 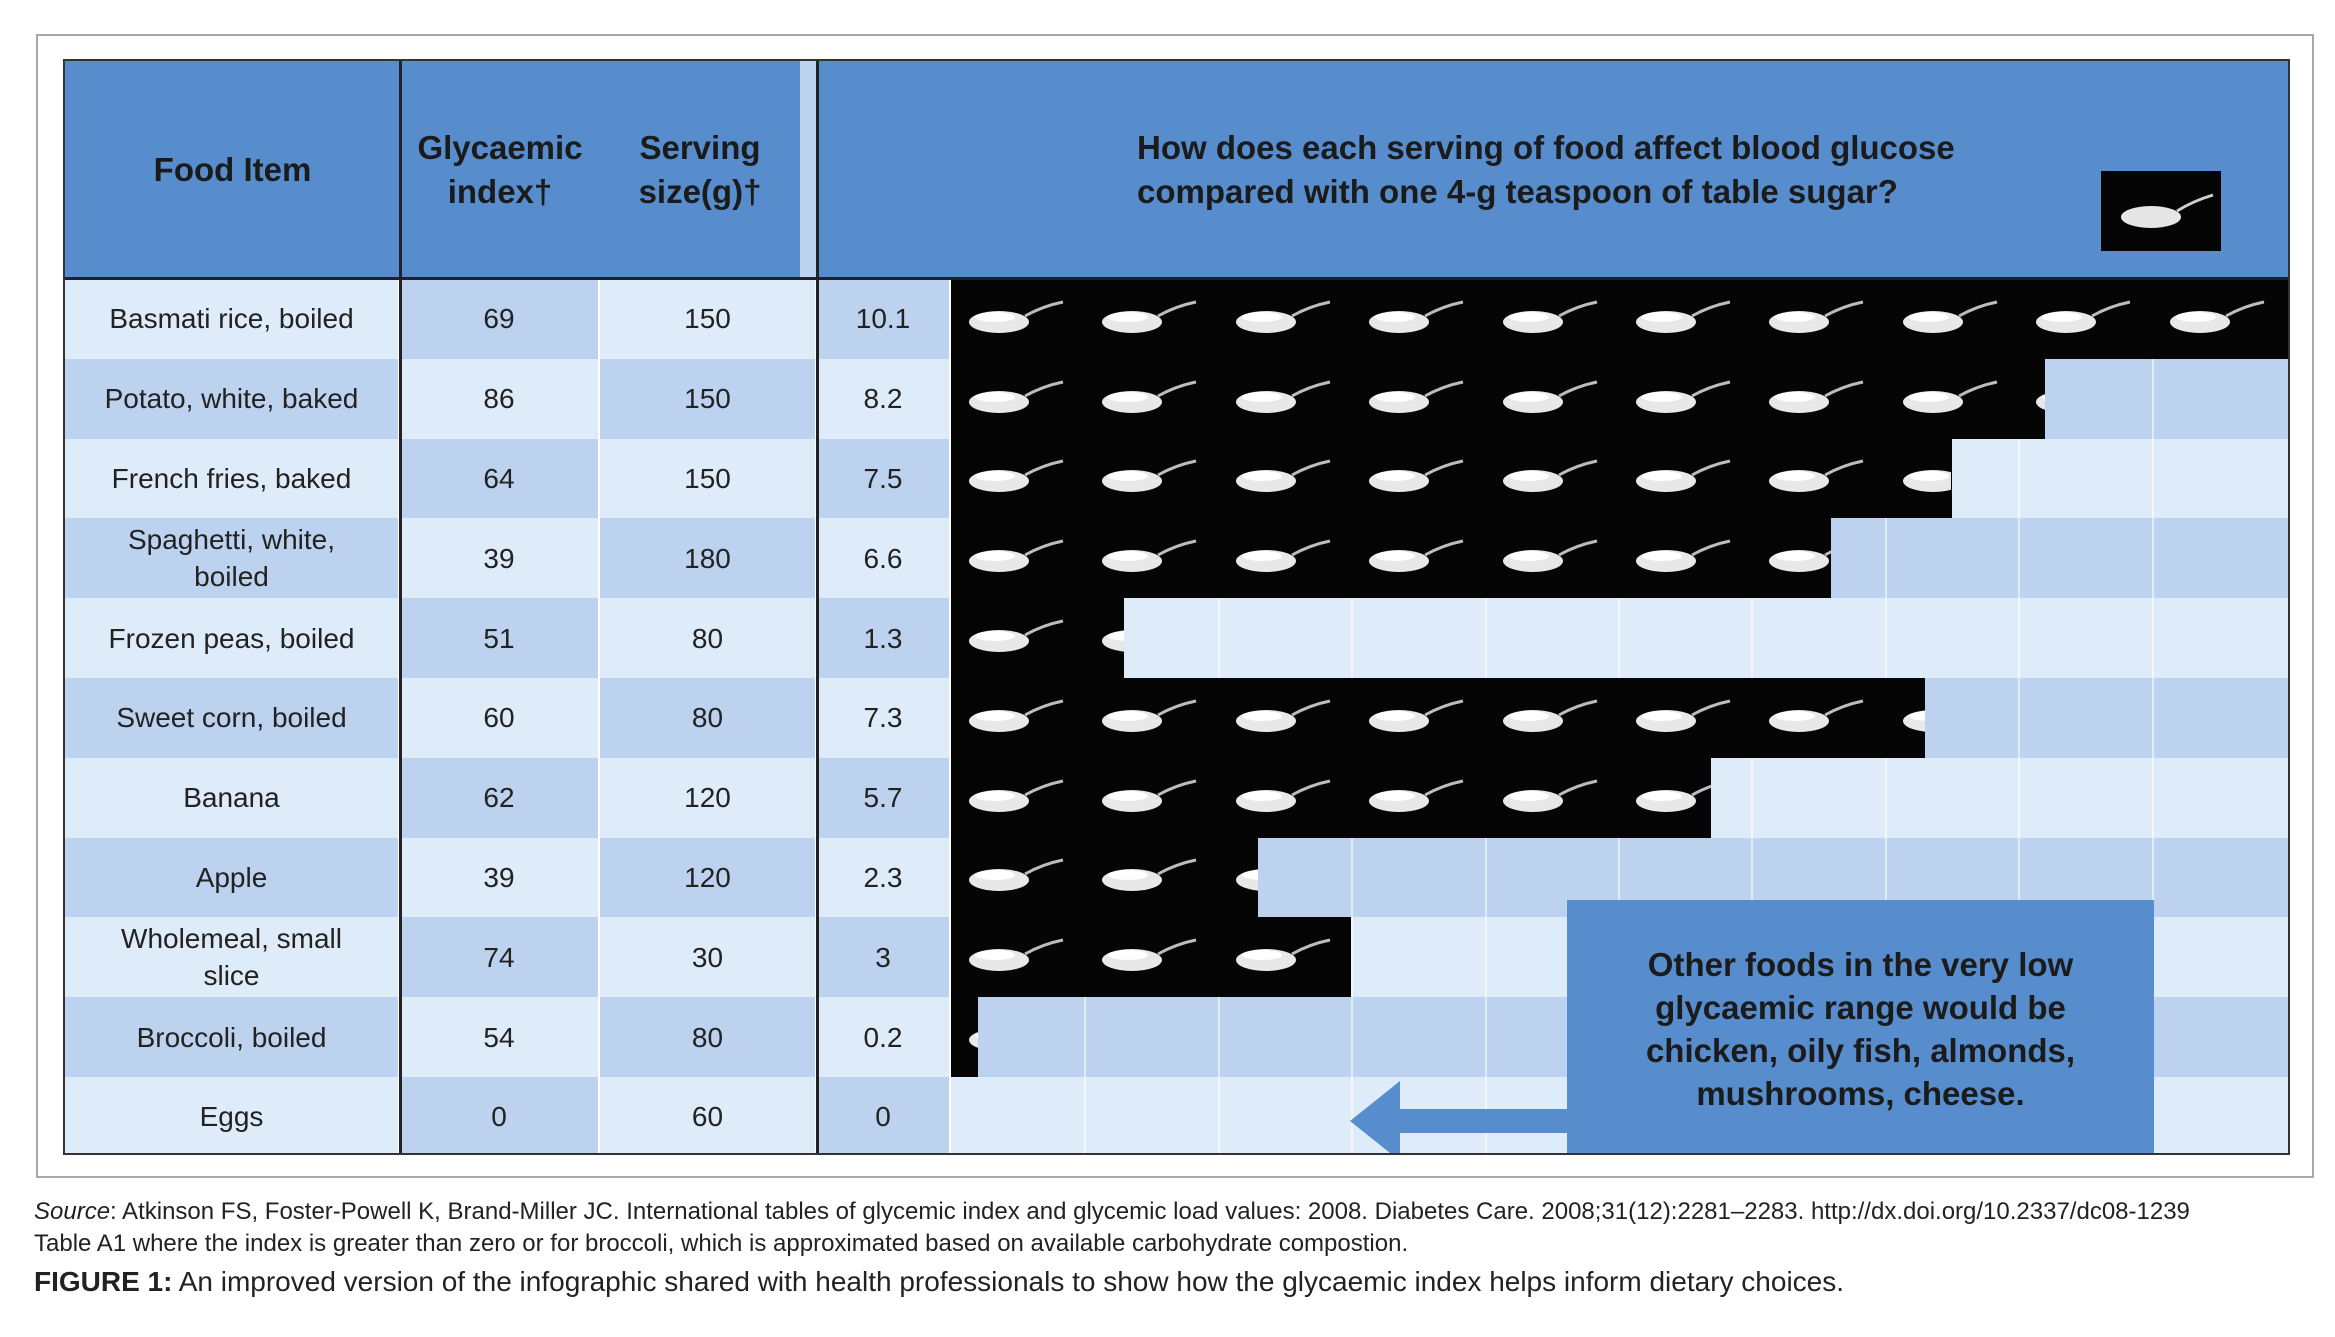 What do you see at coordinates (884, 398) in the screenshot?
I see `teaspoons-value-cell: 8.2` at bounding box center [884, 398].